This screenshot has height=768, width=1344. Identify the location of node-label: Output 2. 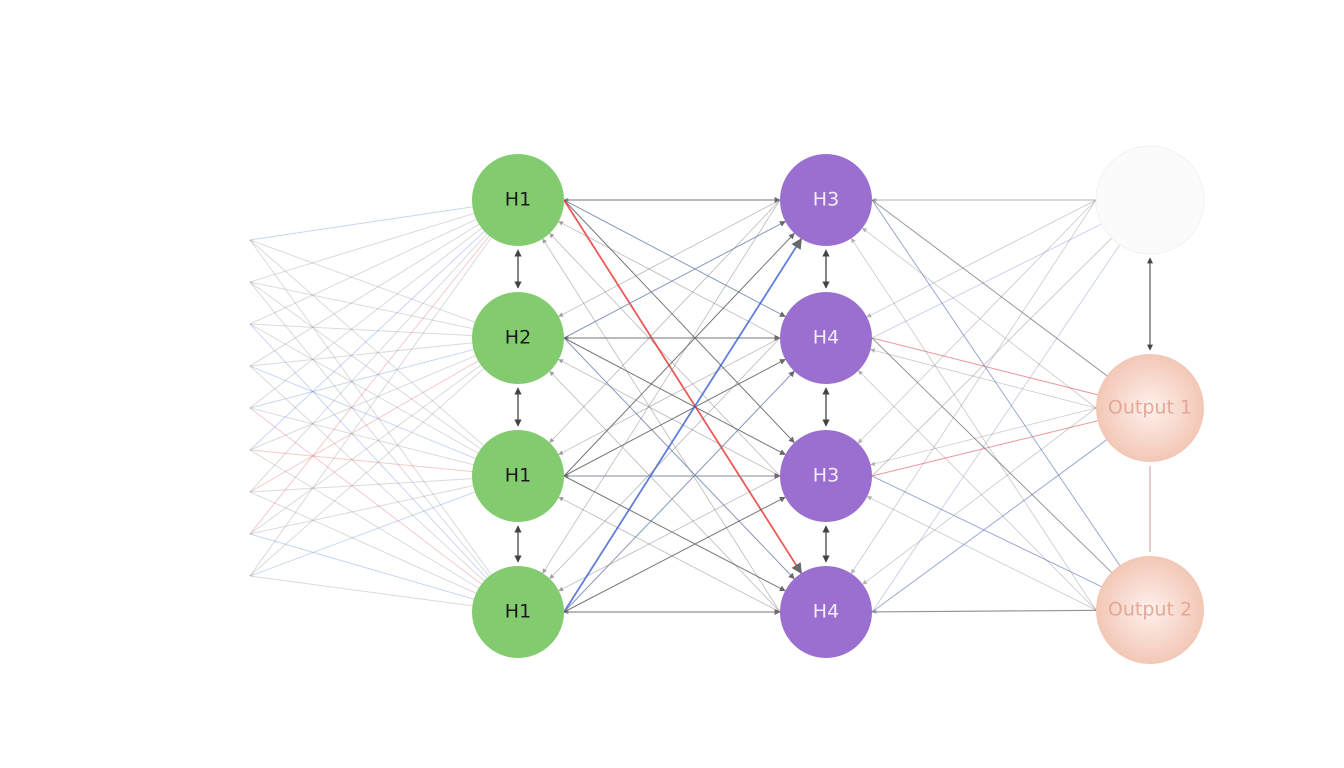
(1150, 610).